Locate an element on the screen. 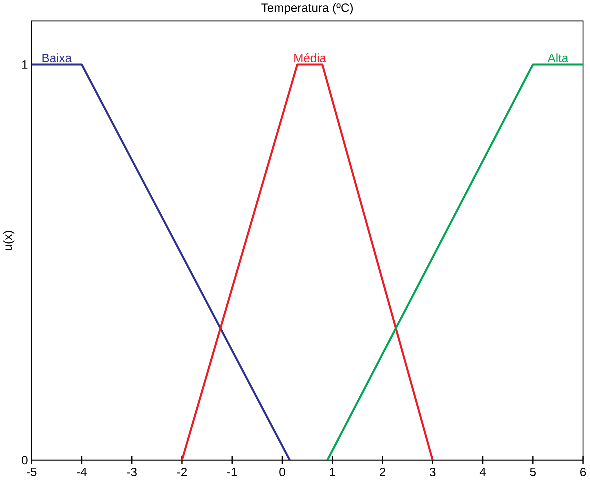 The image size is (590, 480). x-tick-label: 0 is located at coordinates (283, 472).